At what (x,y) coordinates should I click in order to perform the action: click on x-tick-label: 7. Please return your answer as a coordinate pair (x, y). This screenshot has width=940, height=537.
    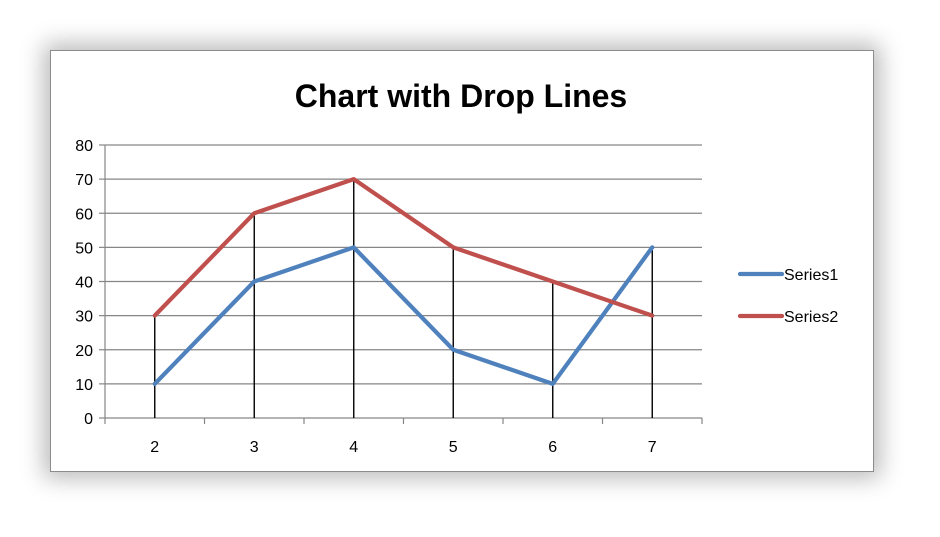
    Looking at the image, I should click on (652, 447).